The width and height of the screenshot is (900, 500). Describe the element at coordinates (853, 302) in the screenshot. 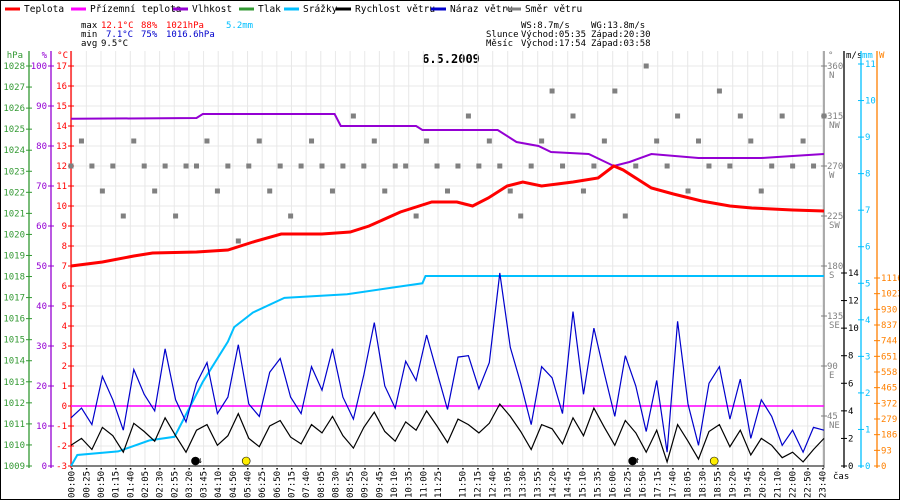

I see `wind-tick-label: 12` at that location.